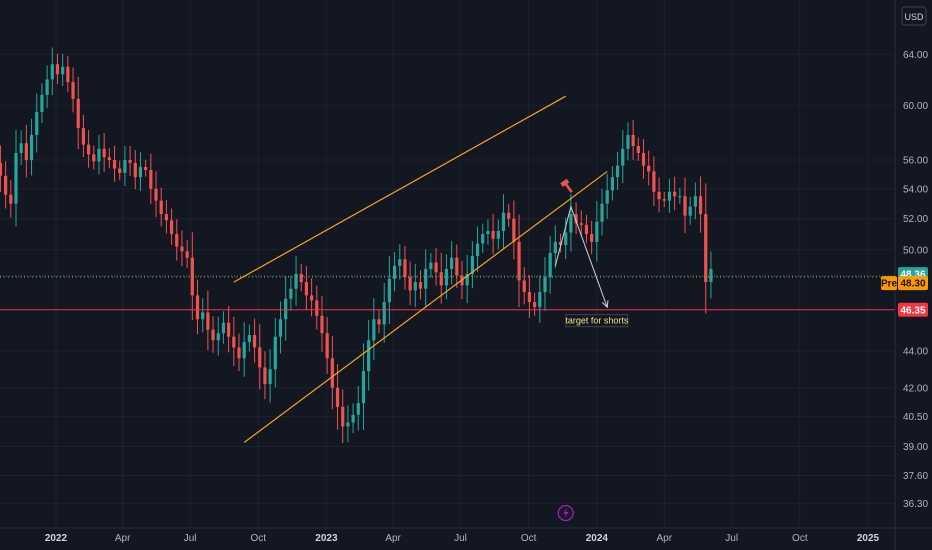 Image resolution: width=932 pixels, height=550 pixels. I want to click on support-price-badge-value: 46.35, so click(912, 310).